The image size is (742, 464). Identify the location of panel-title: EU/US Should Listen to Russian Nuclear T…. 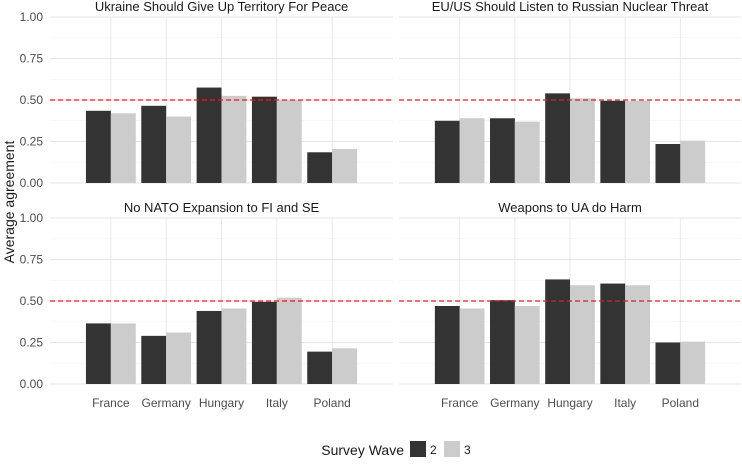
(570, 7).